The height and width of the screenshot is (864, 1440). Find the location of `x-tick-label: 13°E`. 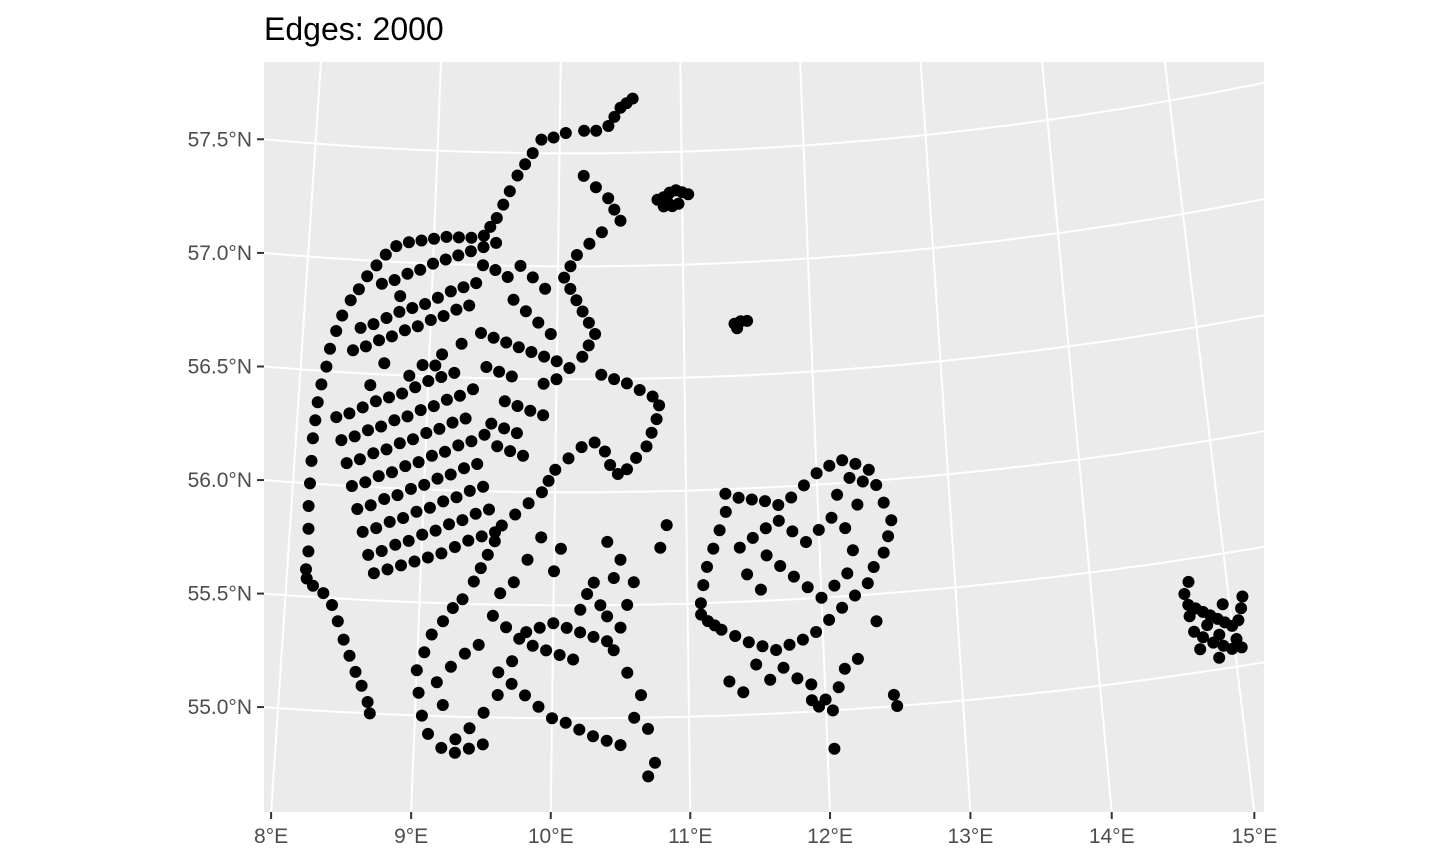

x-tick-label: 13°E is located at coordinates (971, 836).